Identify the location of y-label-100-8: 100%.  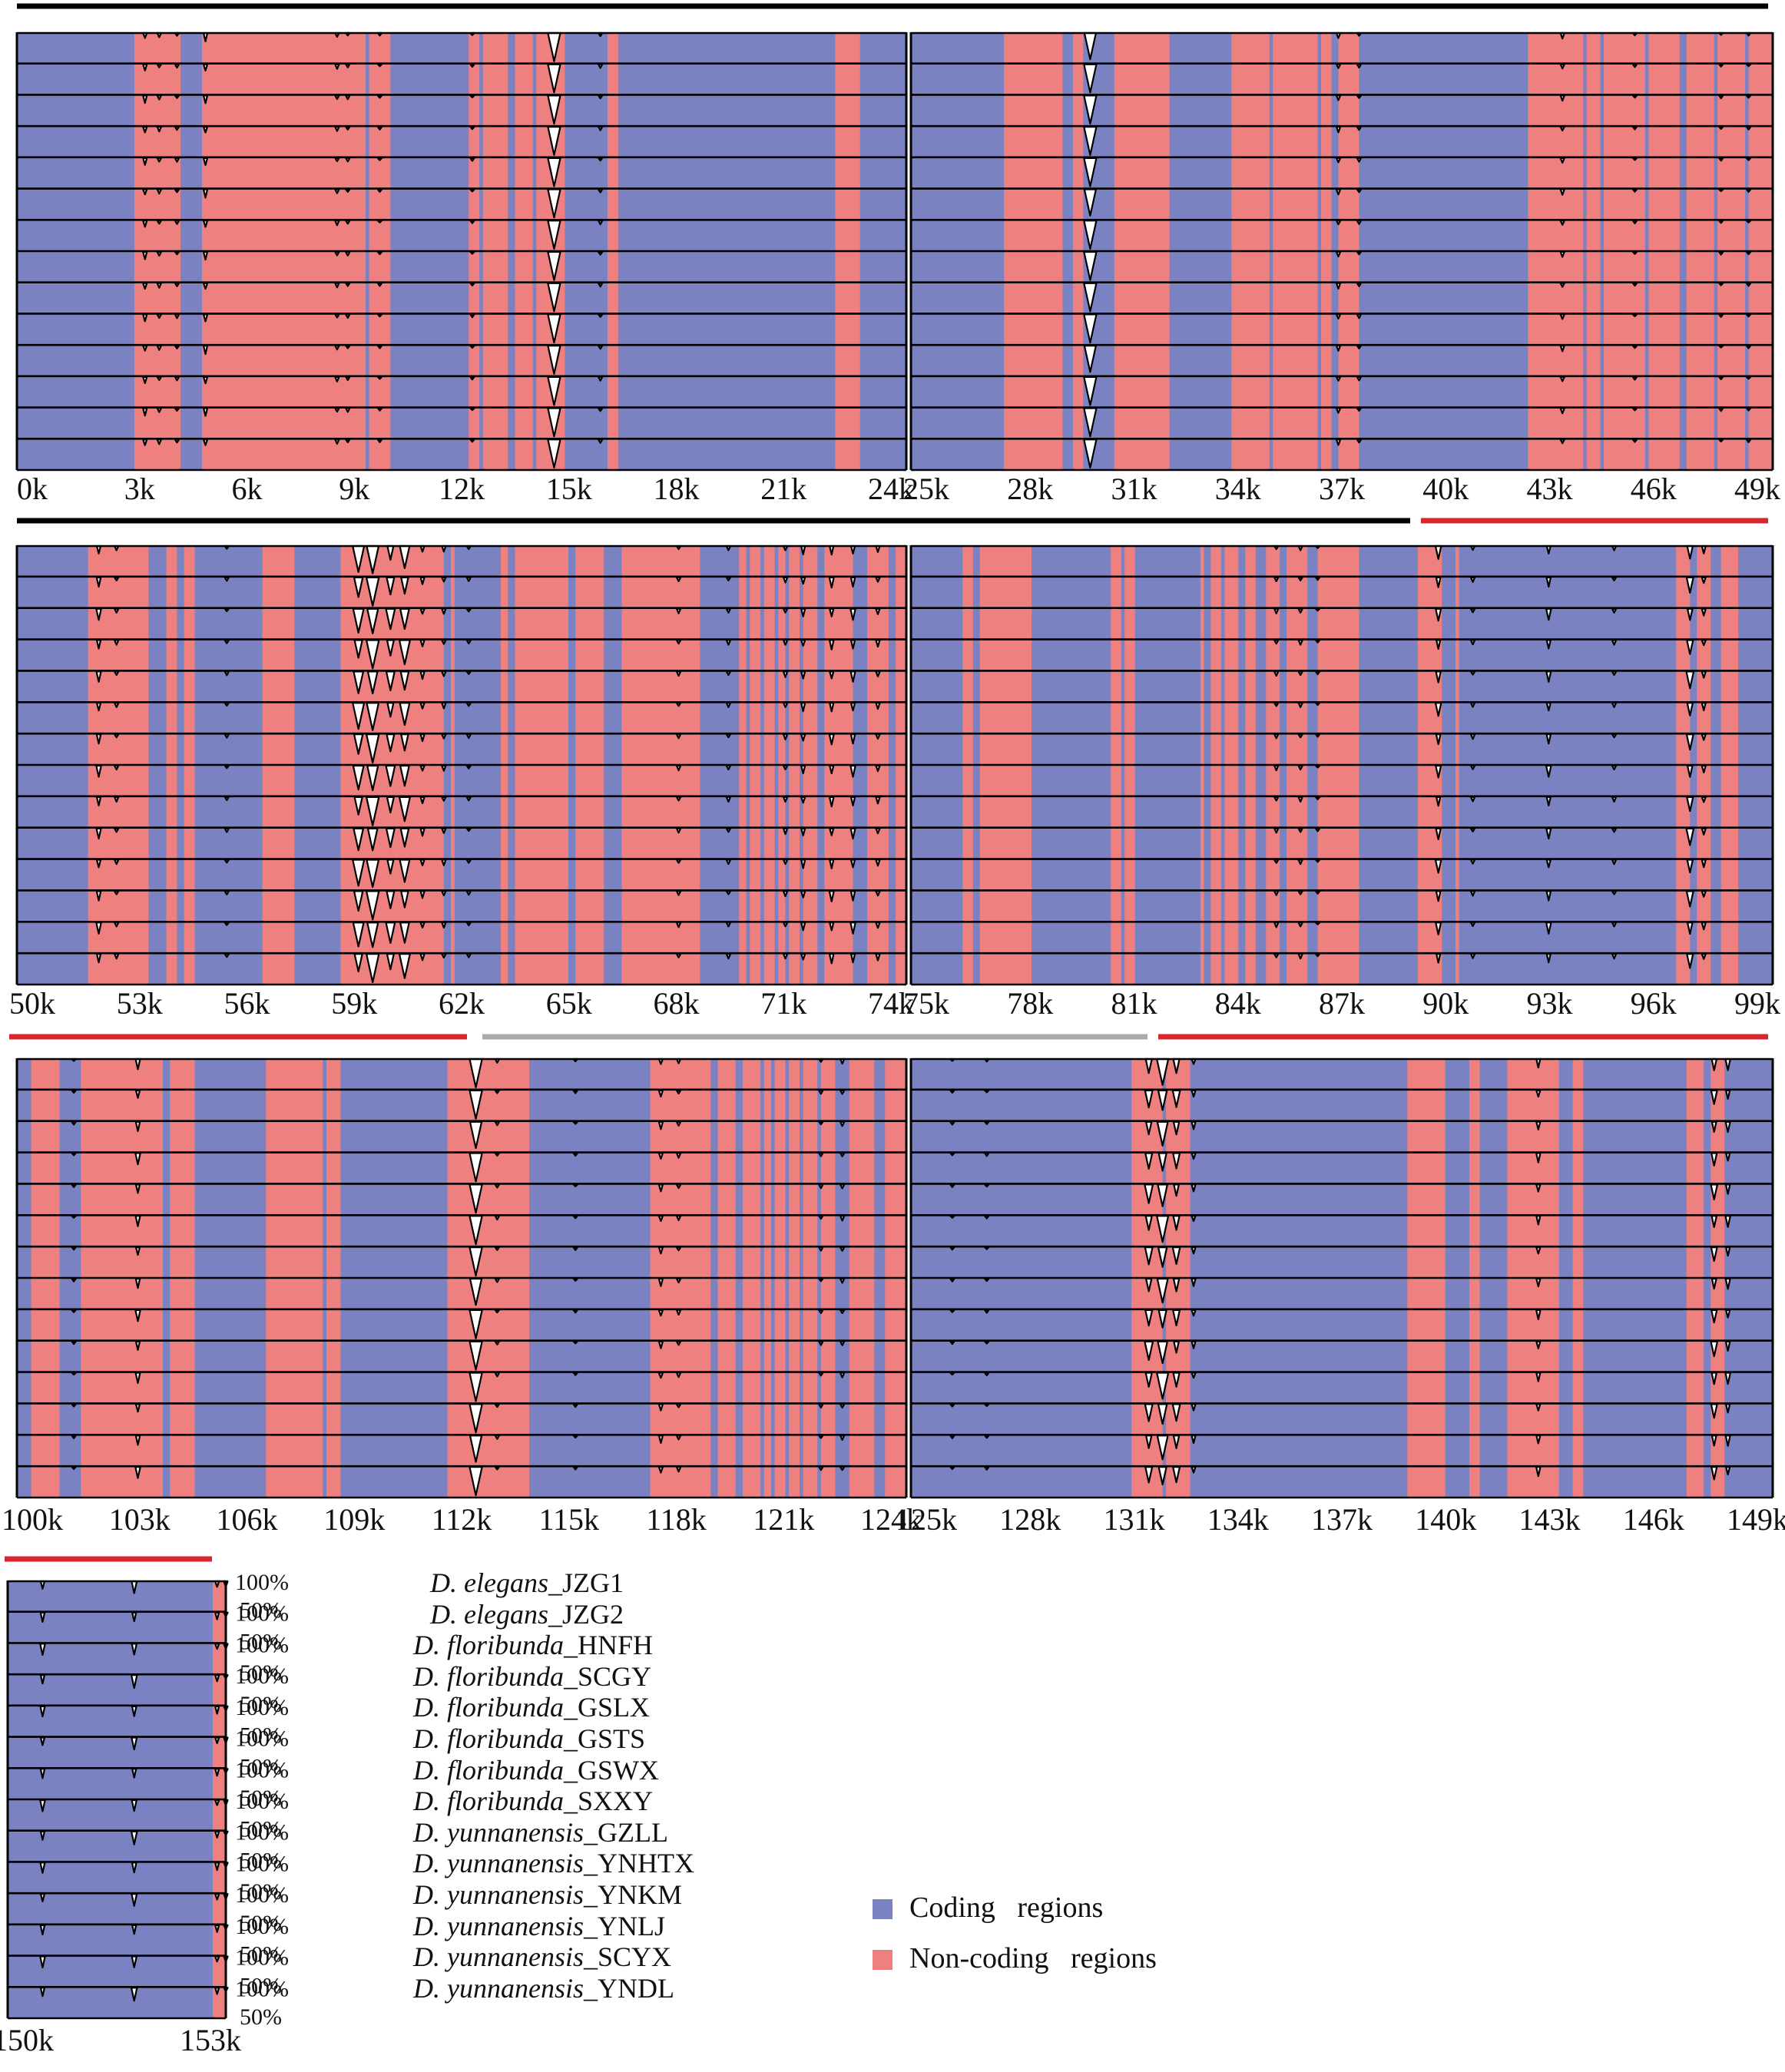
(262, 1832).